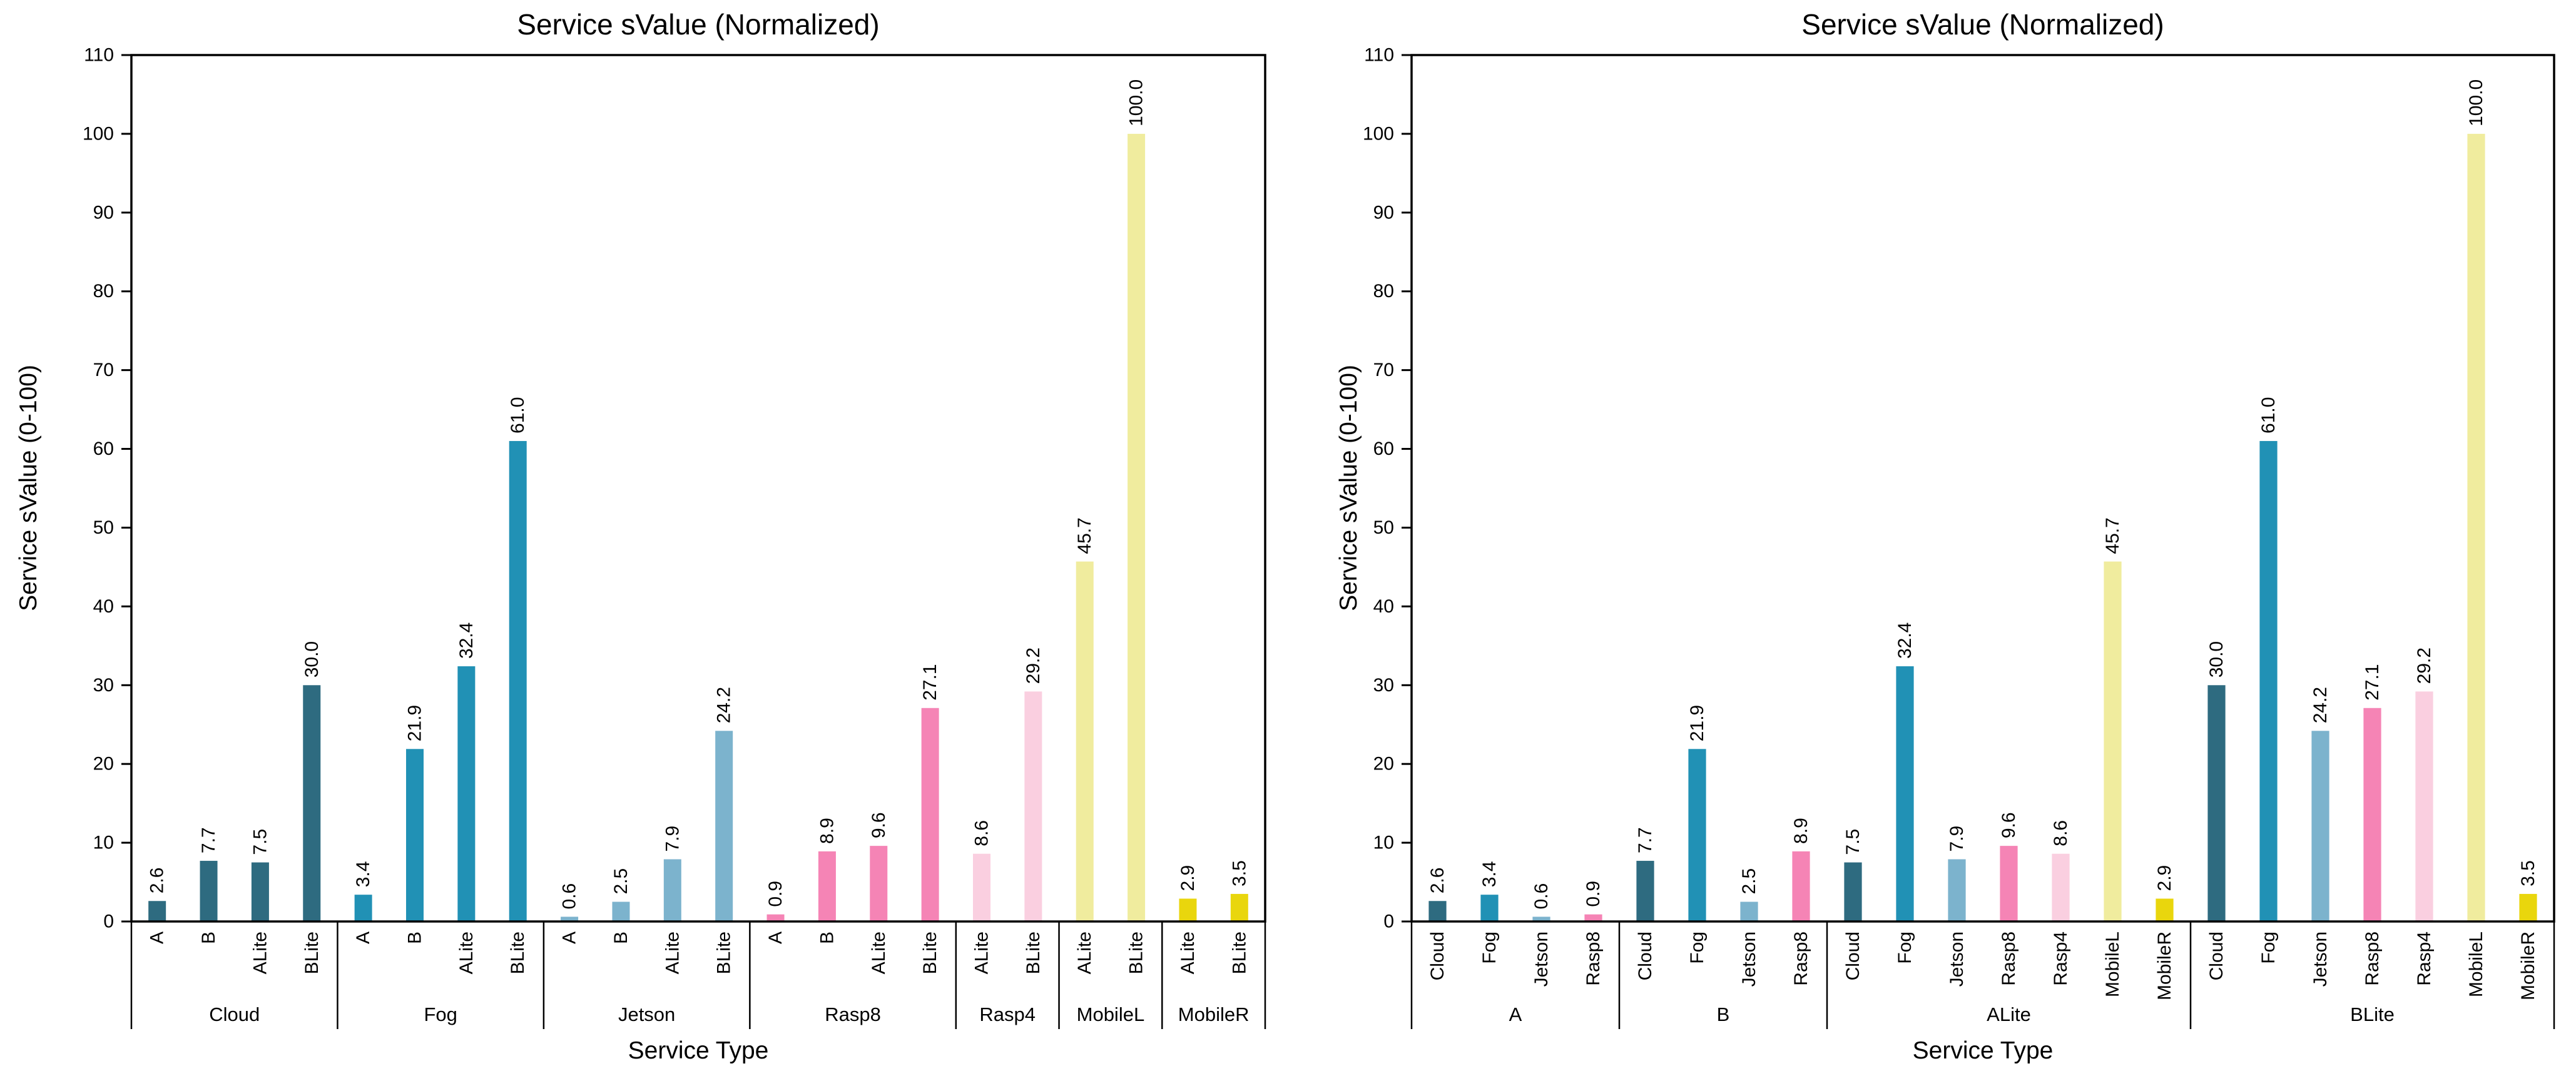  Describe the element at coordinates (621, 911) in the screenshot. I see `bar-Jetson-B` at that location.